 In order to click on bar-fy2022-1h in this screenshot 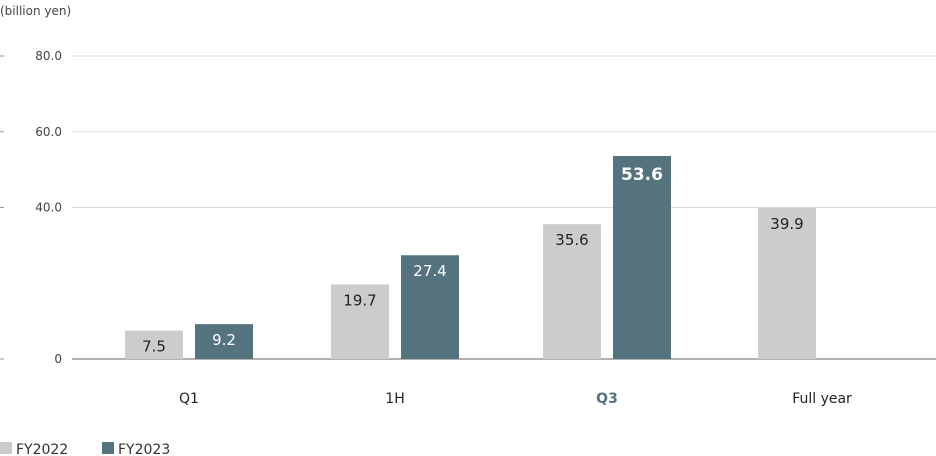, I will do `click(360, 321)`.